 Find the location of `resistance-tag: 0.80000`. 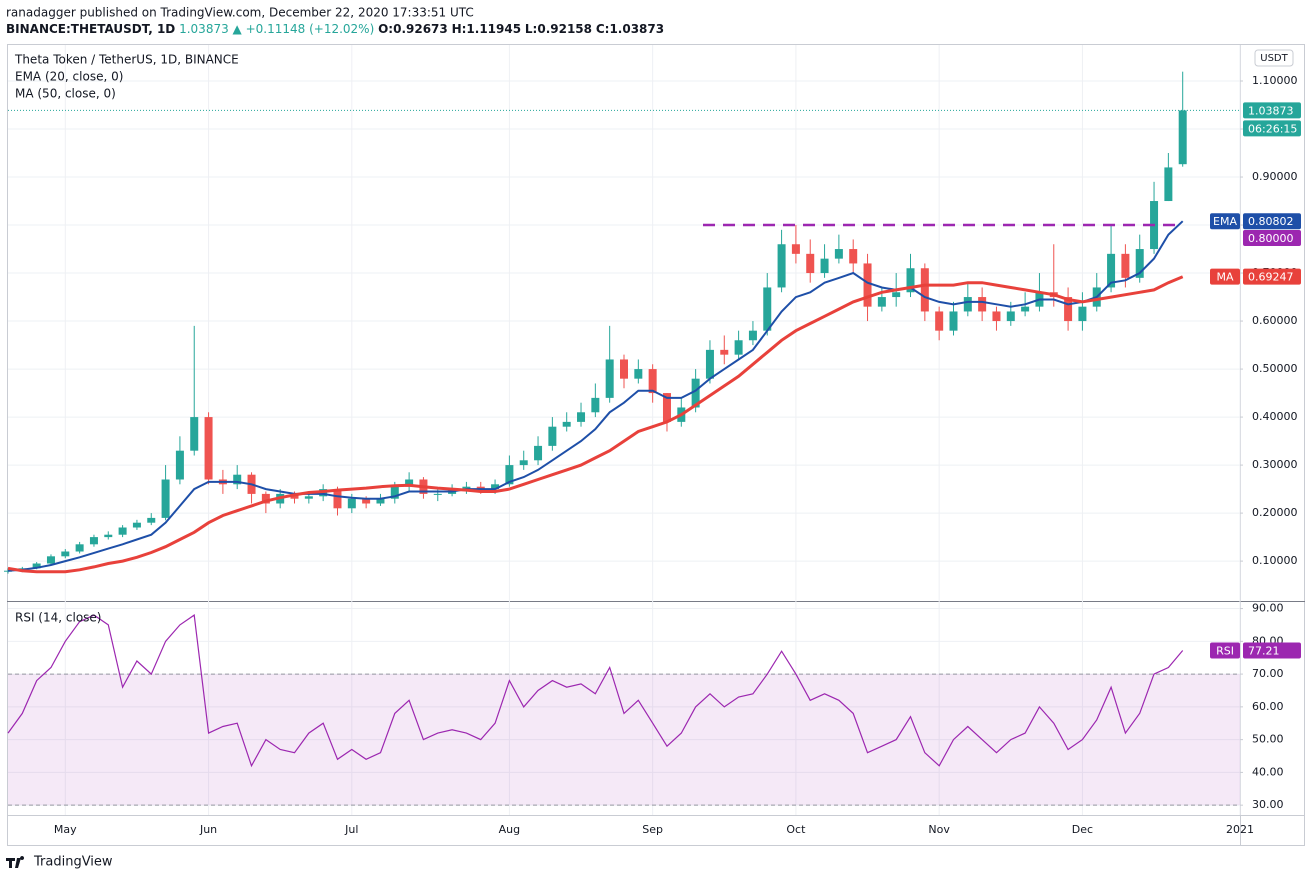

resistance-tag: 0.80000 is located at coordinates (1271, 238).